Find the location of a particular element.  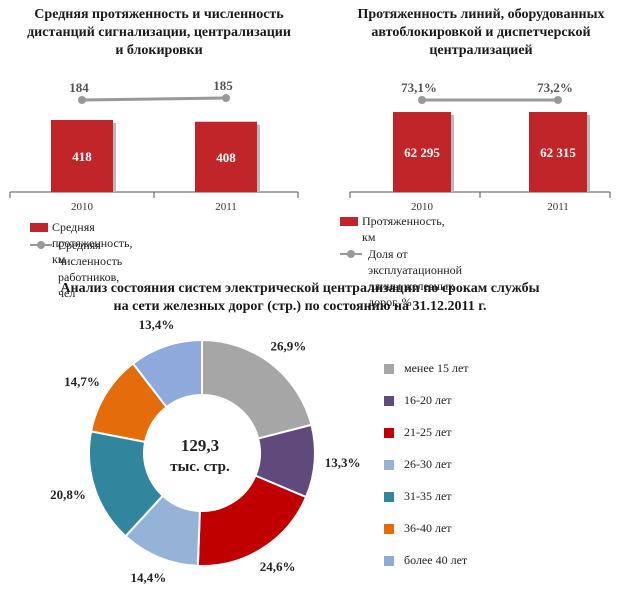

bar-value-label: 418 is located at coordinates (82, 156).